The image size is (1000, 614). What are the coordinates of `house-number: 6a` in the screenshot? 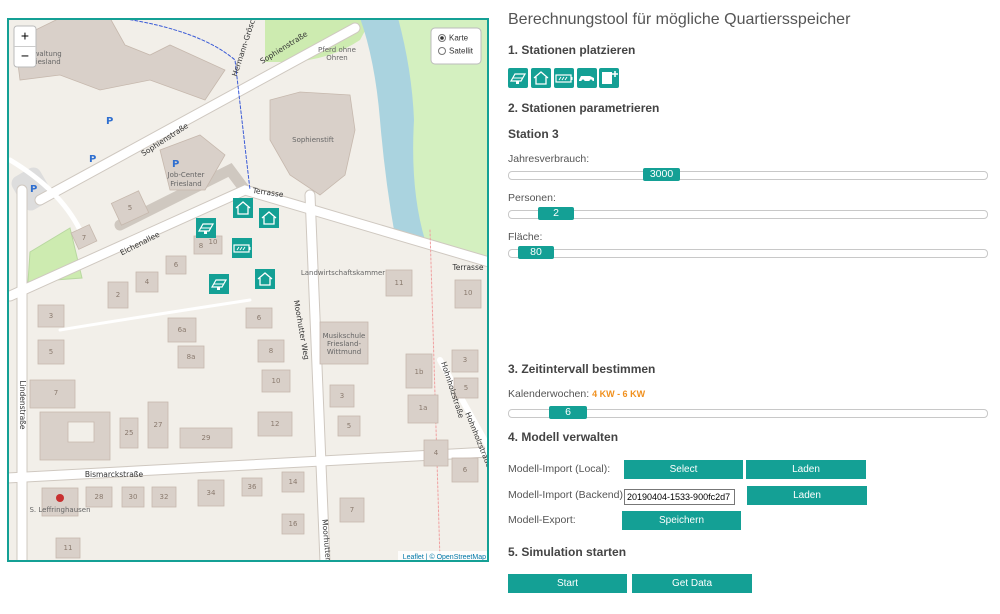 It's located at (182, 330).